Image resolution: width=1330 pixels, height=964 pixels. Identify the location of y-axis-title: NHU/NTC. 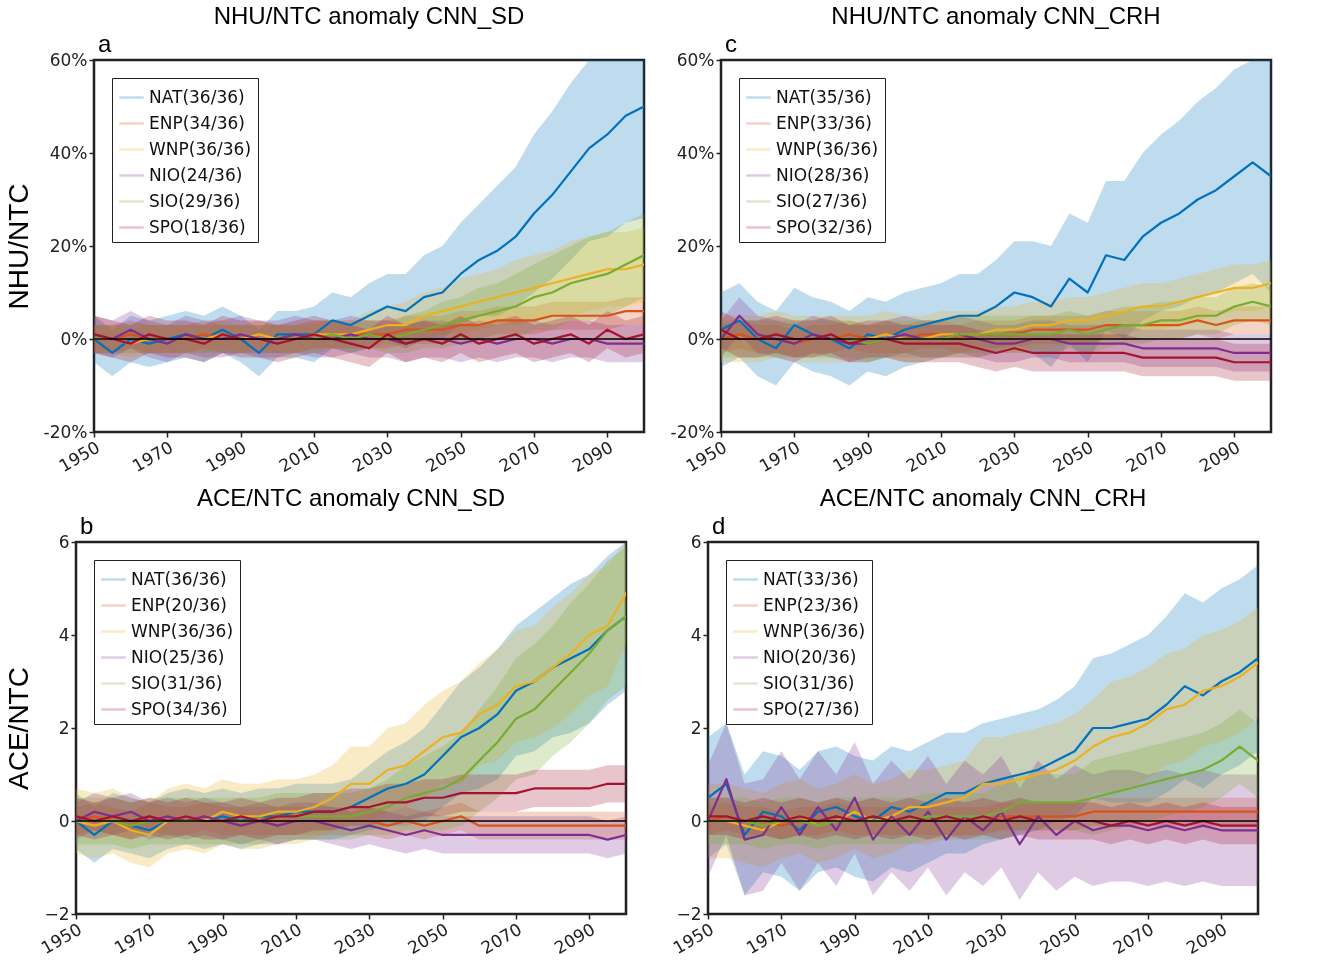
(18, 246).